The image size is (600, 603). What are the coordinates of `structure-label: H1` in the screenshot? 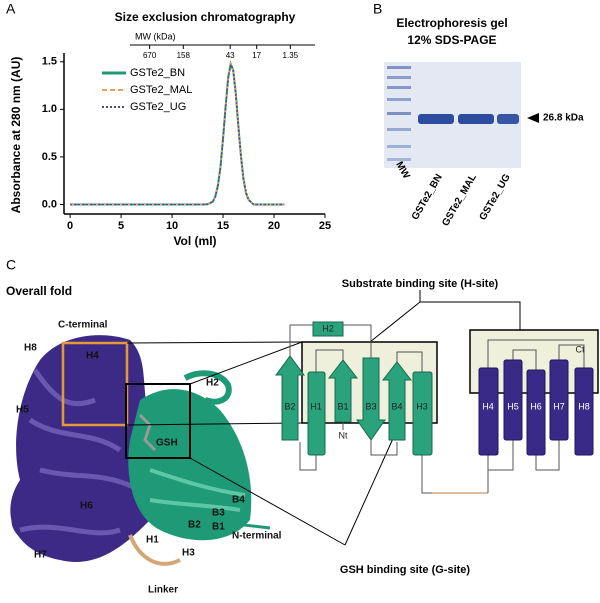 It's located at (152, 540).